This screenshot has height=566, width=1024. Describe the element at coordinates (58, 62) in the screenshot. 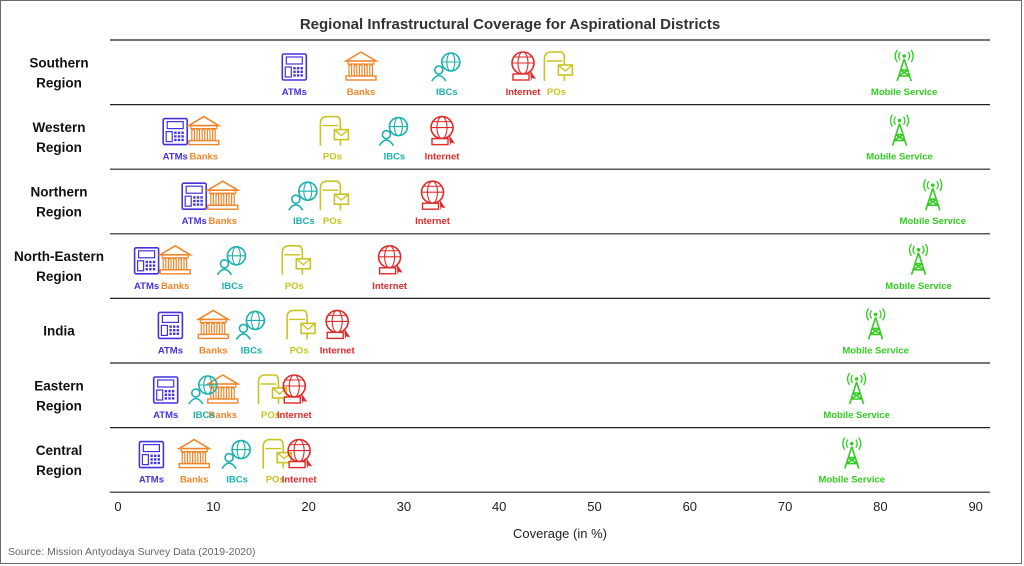

I see `row-label: Southern` at that location.